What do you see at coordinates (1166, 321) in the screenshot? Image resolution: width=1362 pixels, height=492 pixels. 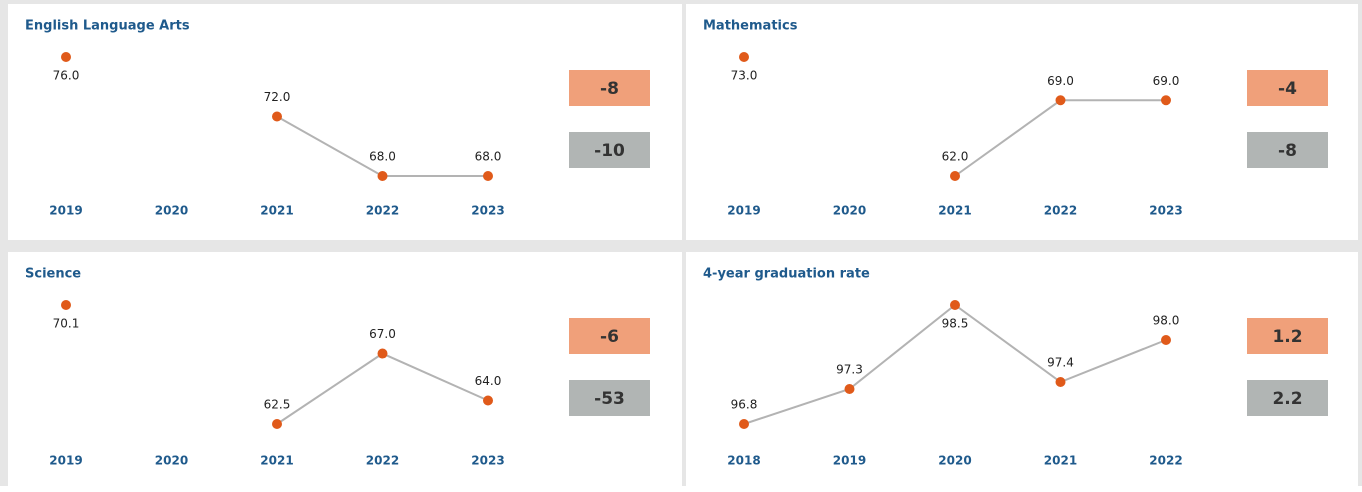 I see `data-label: 98.0` at bounding box center [1166, 321].